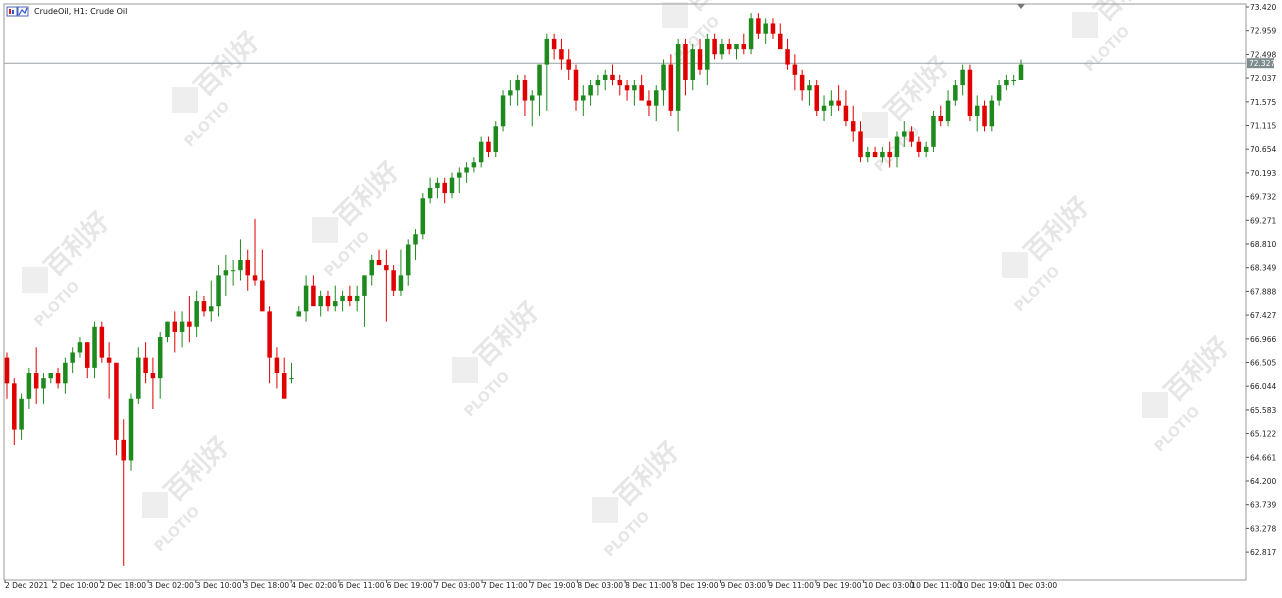 Image resolution: width=1282 pixels, height=598 pixels. What do you see at coordinates (600, 585) in the screenshot?
I see `time-tick-label: 8 Dec 03:00` at bounding box center [600, 585].